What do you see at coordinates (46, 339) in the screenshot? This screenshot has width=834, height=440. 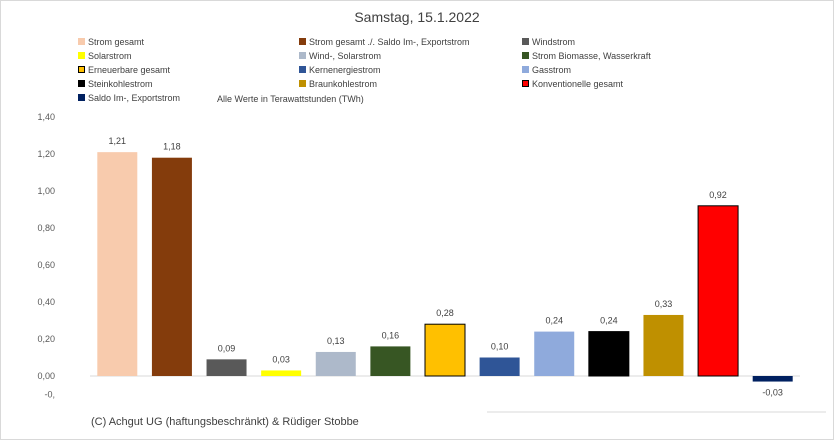 I see `y-tick-label: 0,20` at bounding box center [46, 339].